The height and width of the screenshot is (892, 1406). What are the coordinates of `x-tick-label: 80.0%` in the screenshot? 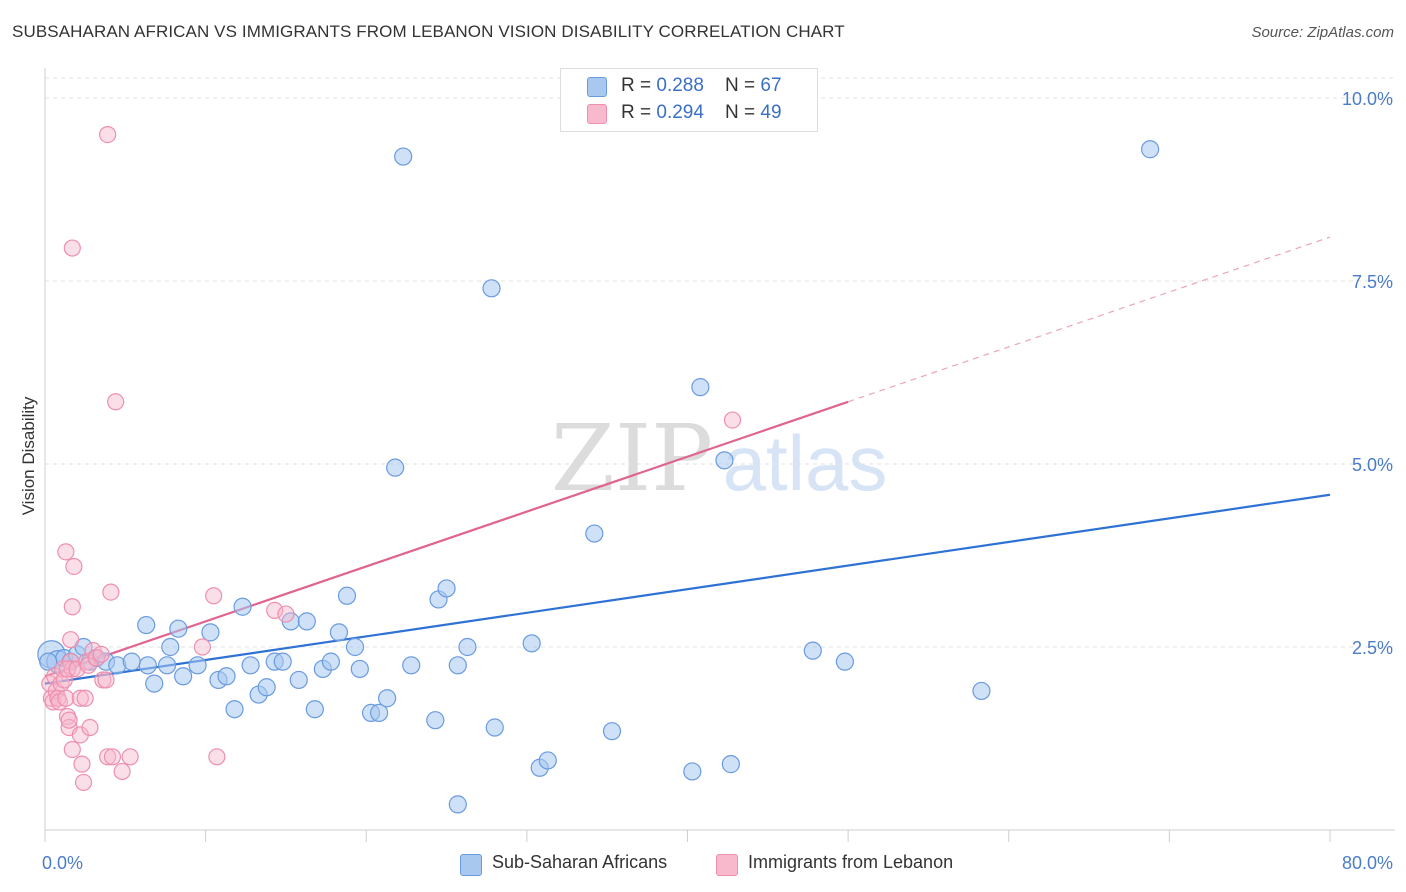 It's located at (1367, 863).